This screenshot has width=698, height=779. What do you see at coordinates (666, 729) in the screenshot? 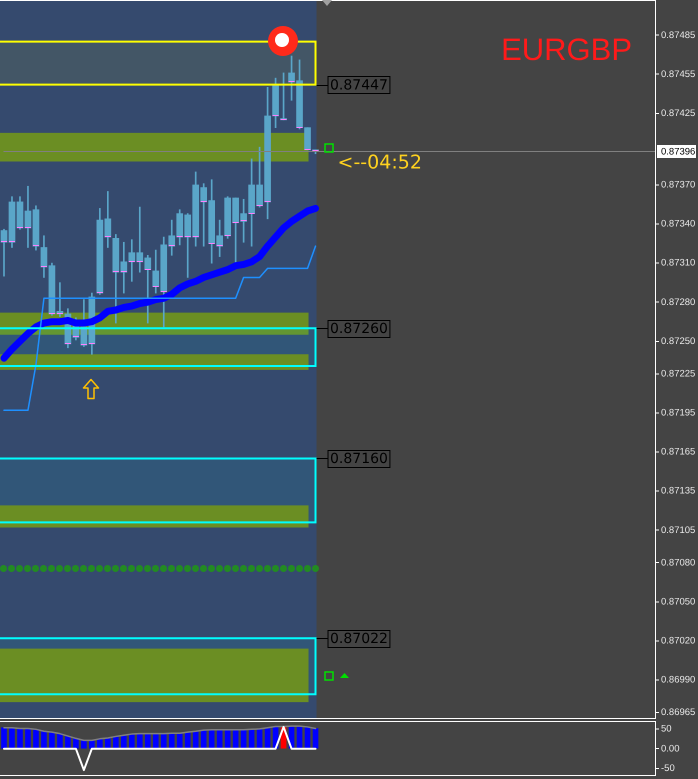
I see `y-tick-label: 50` at bounding box center [666, 729].